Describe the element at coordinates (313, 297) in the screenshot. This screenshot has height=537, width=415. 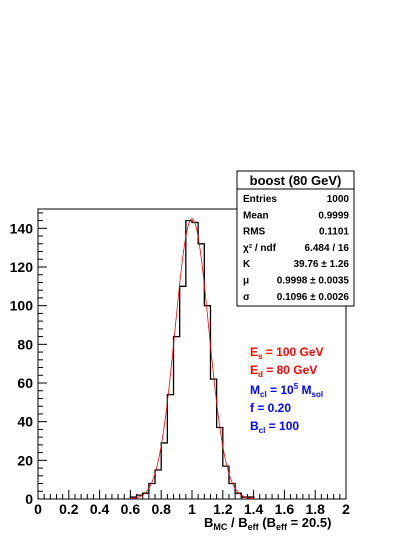
I see `stats-row-value: 0.1096 ± 0.0026` at that location.